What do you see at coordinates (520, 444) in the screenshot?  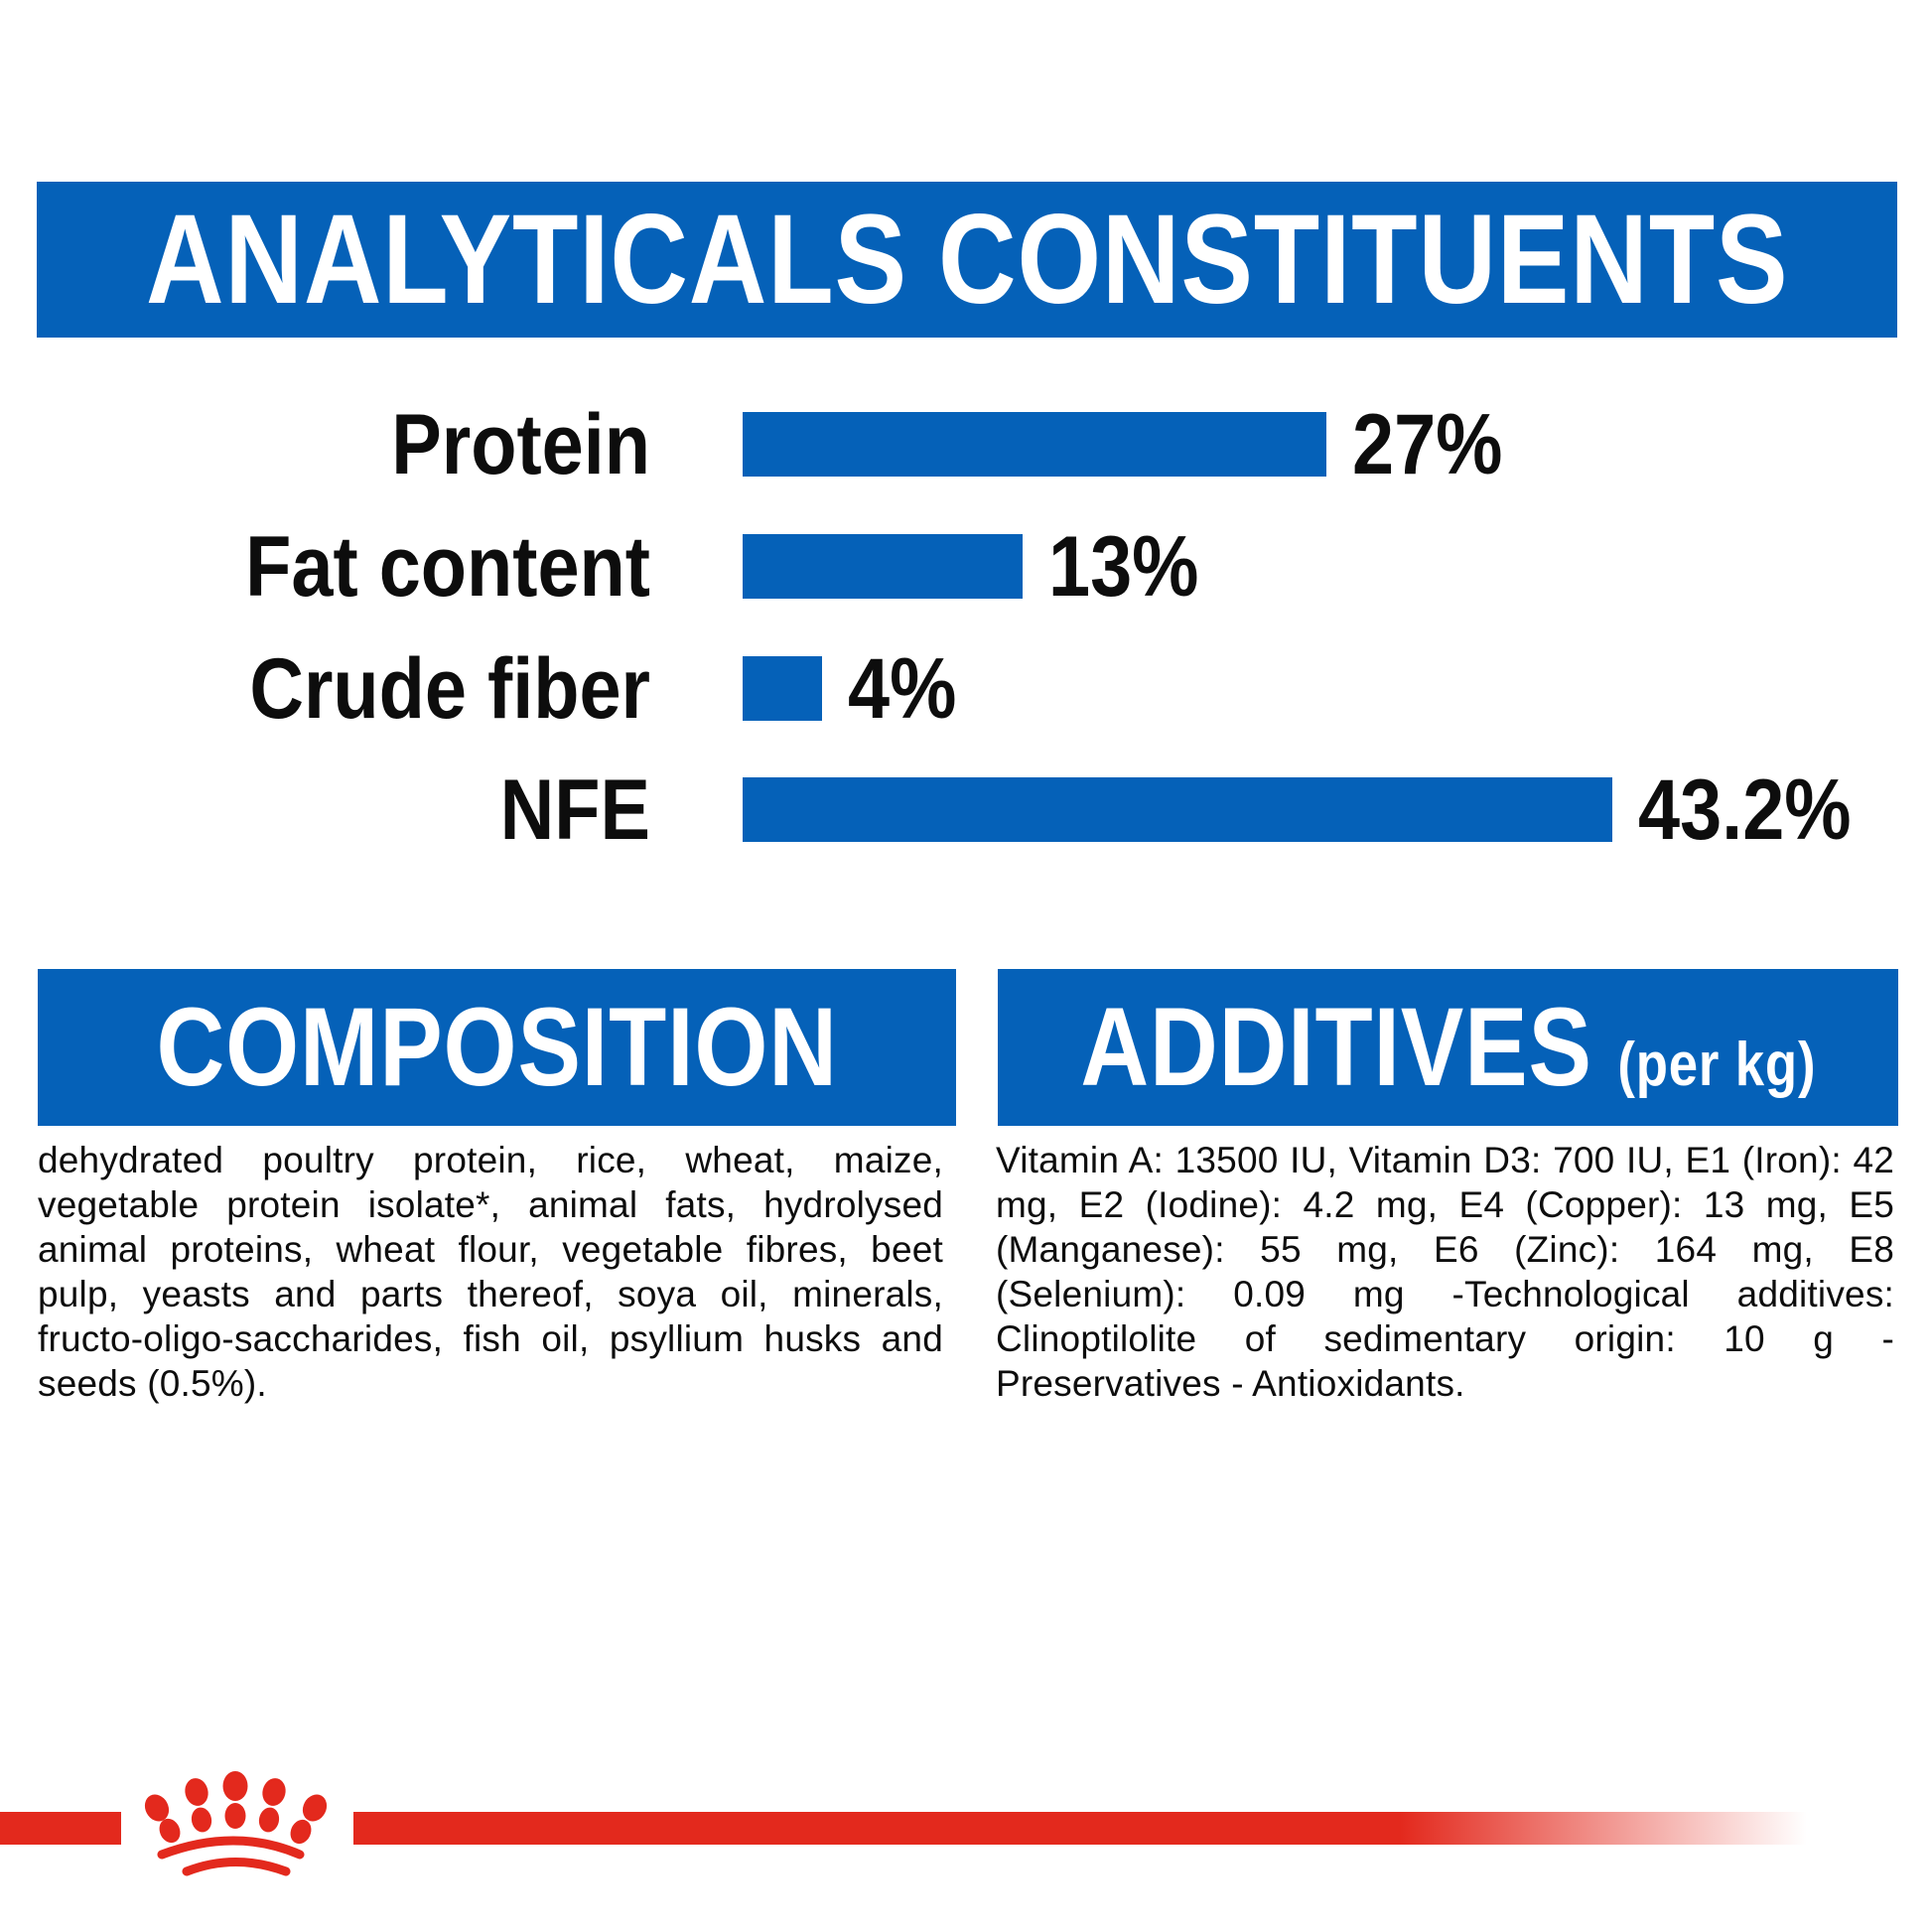 I see `chart-category-label: Protein` at bounding box center [520, 444].